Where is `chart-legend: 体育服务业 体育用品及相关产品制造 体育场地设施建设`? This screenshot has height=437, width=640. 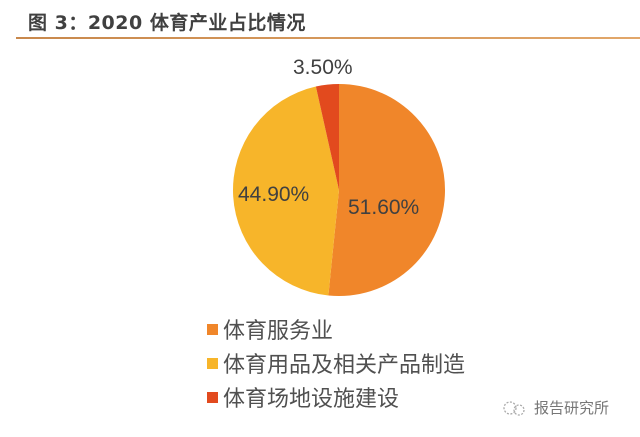
chart-legend: 体育服务业 体育用品及相关产品制造 体育场地设施建设 is located at coordinates (336, 363).